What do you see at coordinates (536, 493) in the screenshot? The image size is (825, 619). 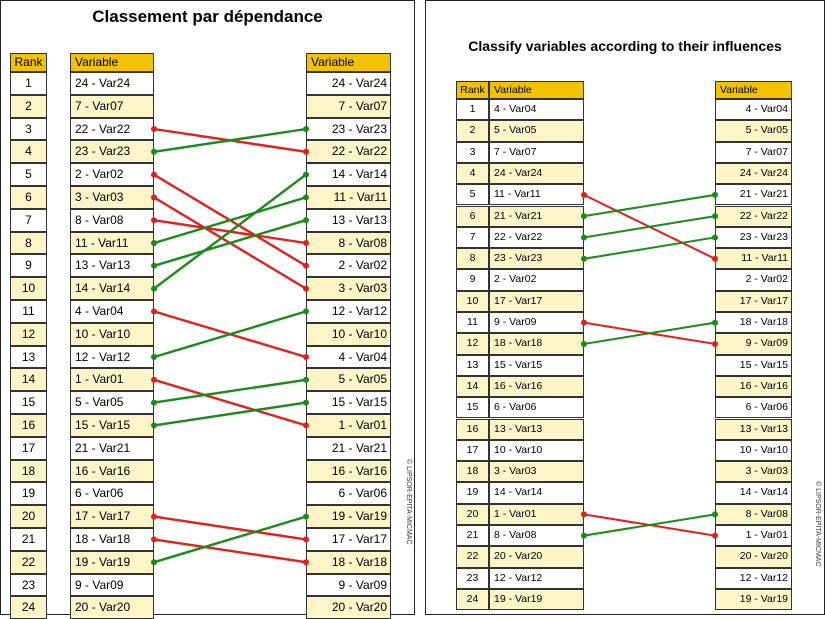 I see `left-variable-cell: 14 - Var14` at bounding box center [536, 493].